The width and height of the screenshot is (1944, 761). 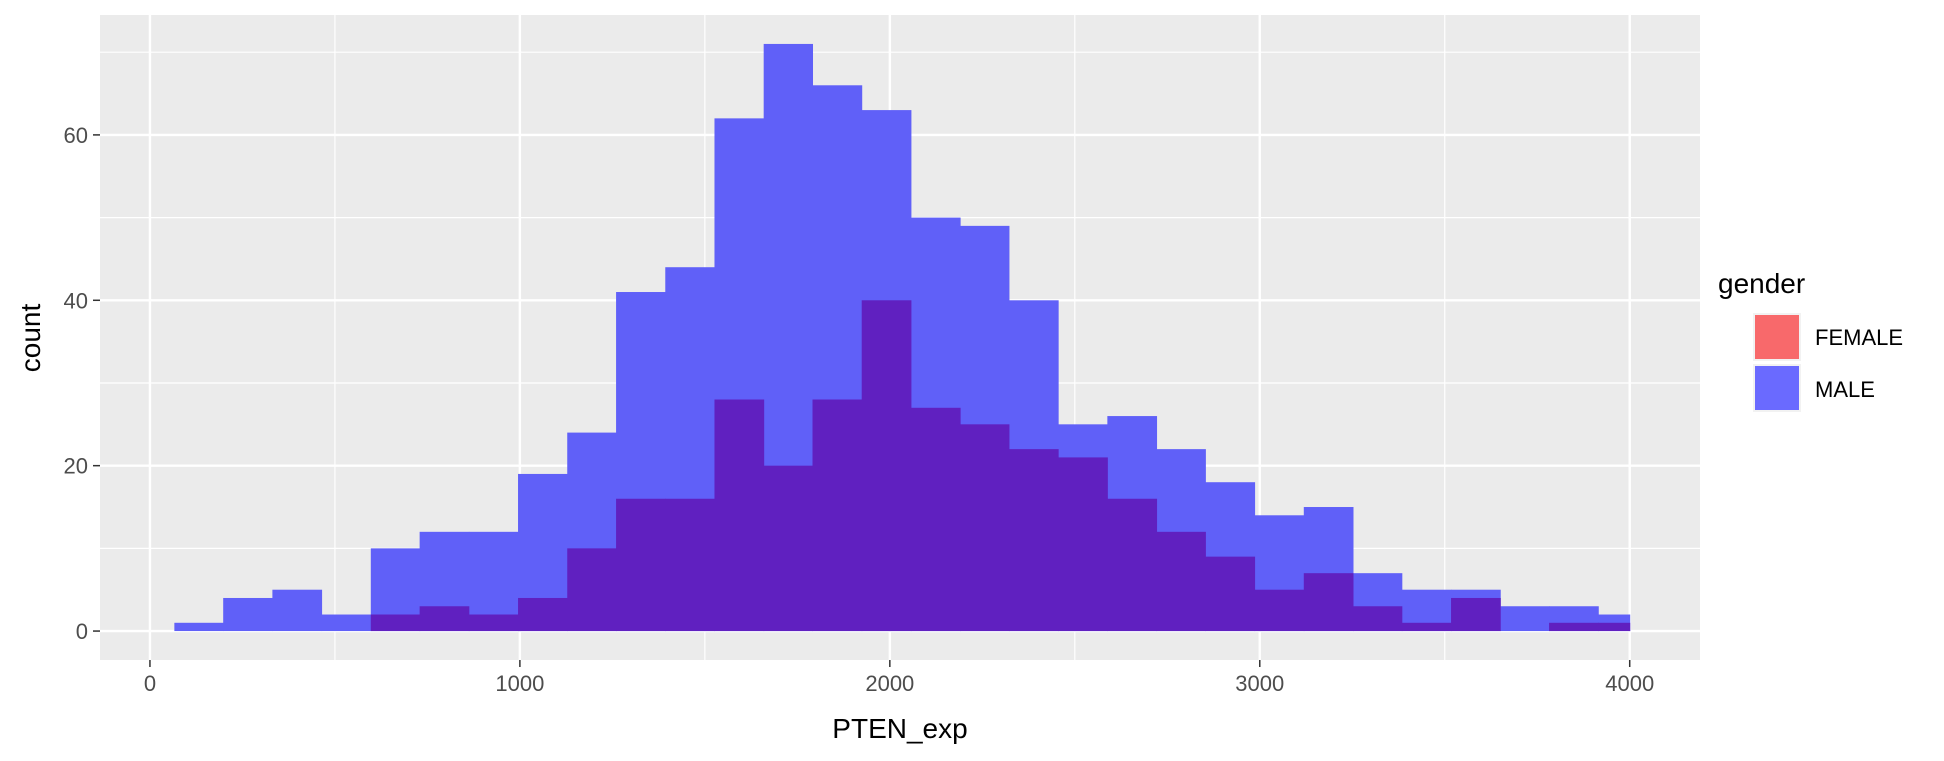 What do you see at coordinates (76, 135) in the screenshot?
I see `y-tick-label: 60` at bounding box center [76, 135].